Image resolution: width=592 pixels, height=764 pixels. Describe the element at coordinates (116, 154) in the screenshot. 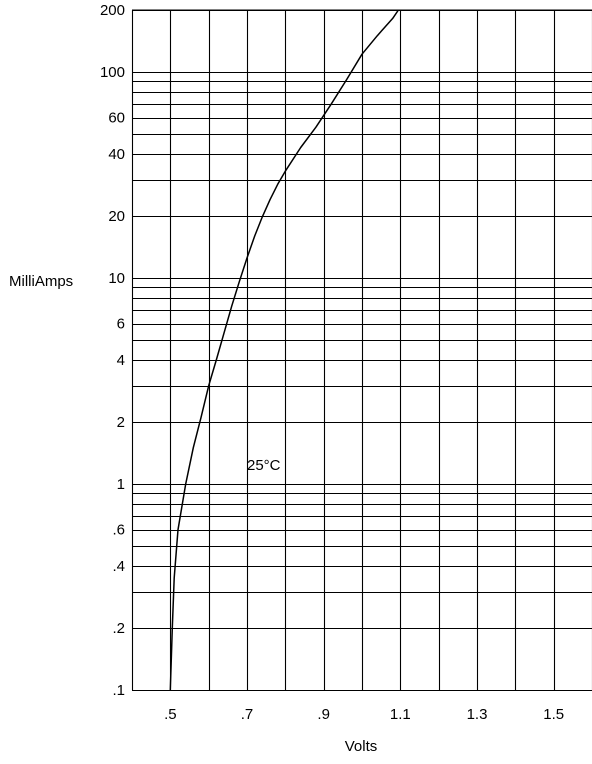

I see `y-tick-label: 40` at that location.